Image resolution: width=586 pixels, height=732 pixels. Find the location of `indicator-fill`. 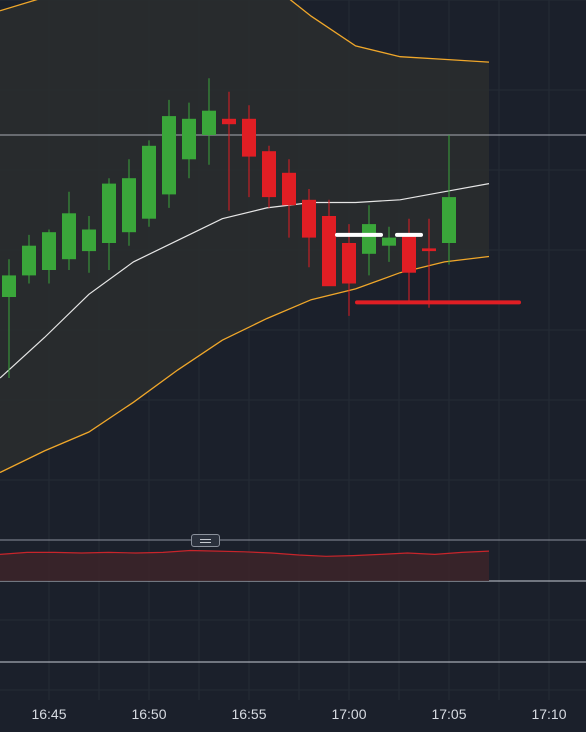

indicator-fill is located at coordinates (244, 565).